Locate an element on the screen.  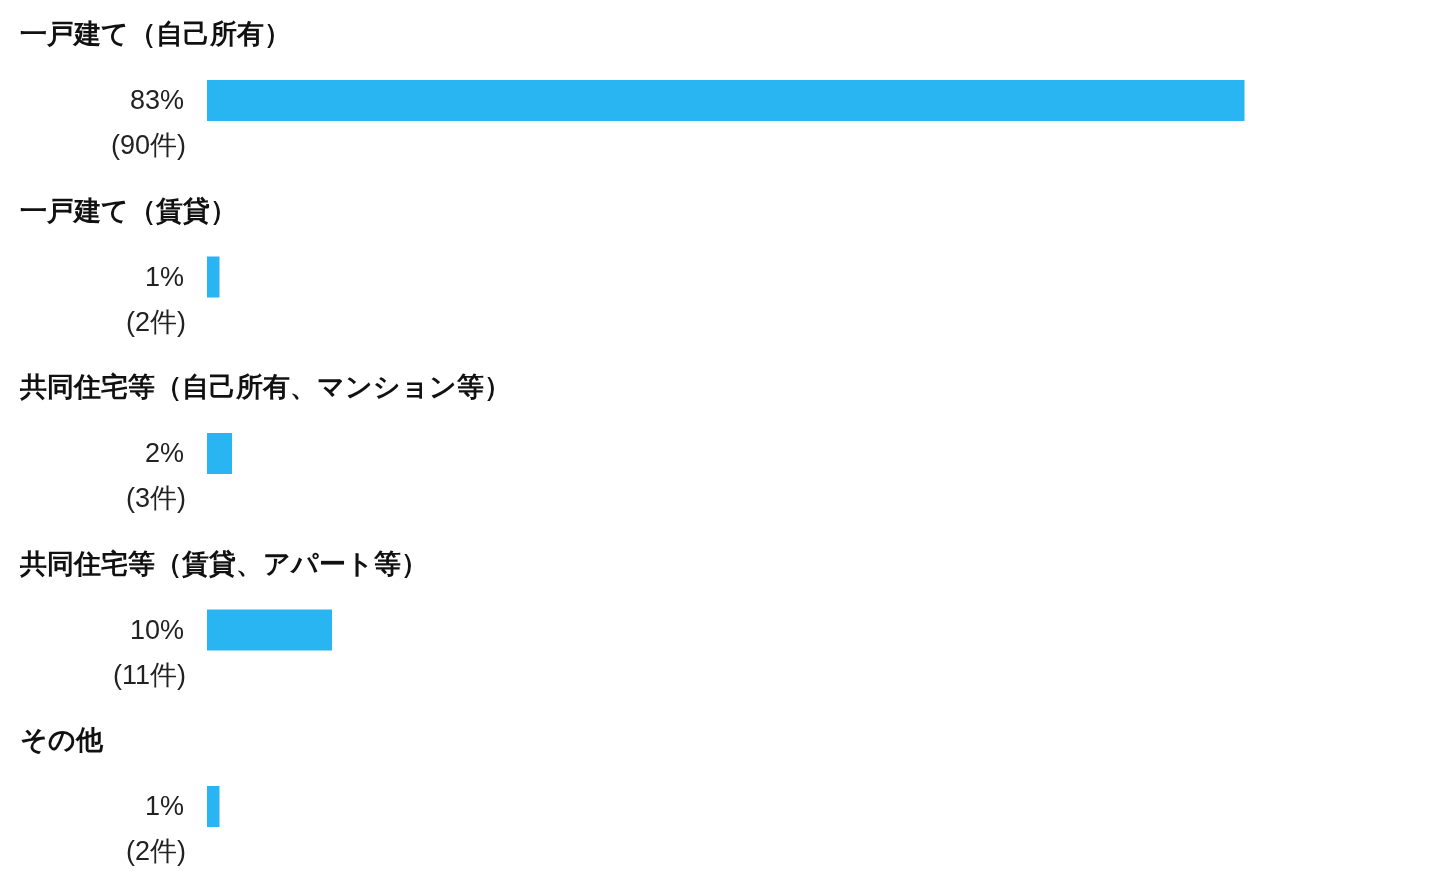
value-label: 2% (3件) is located at coordinates (156, 475).